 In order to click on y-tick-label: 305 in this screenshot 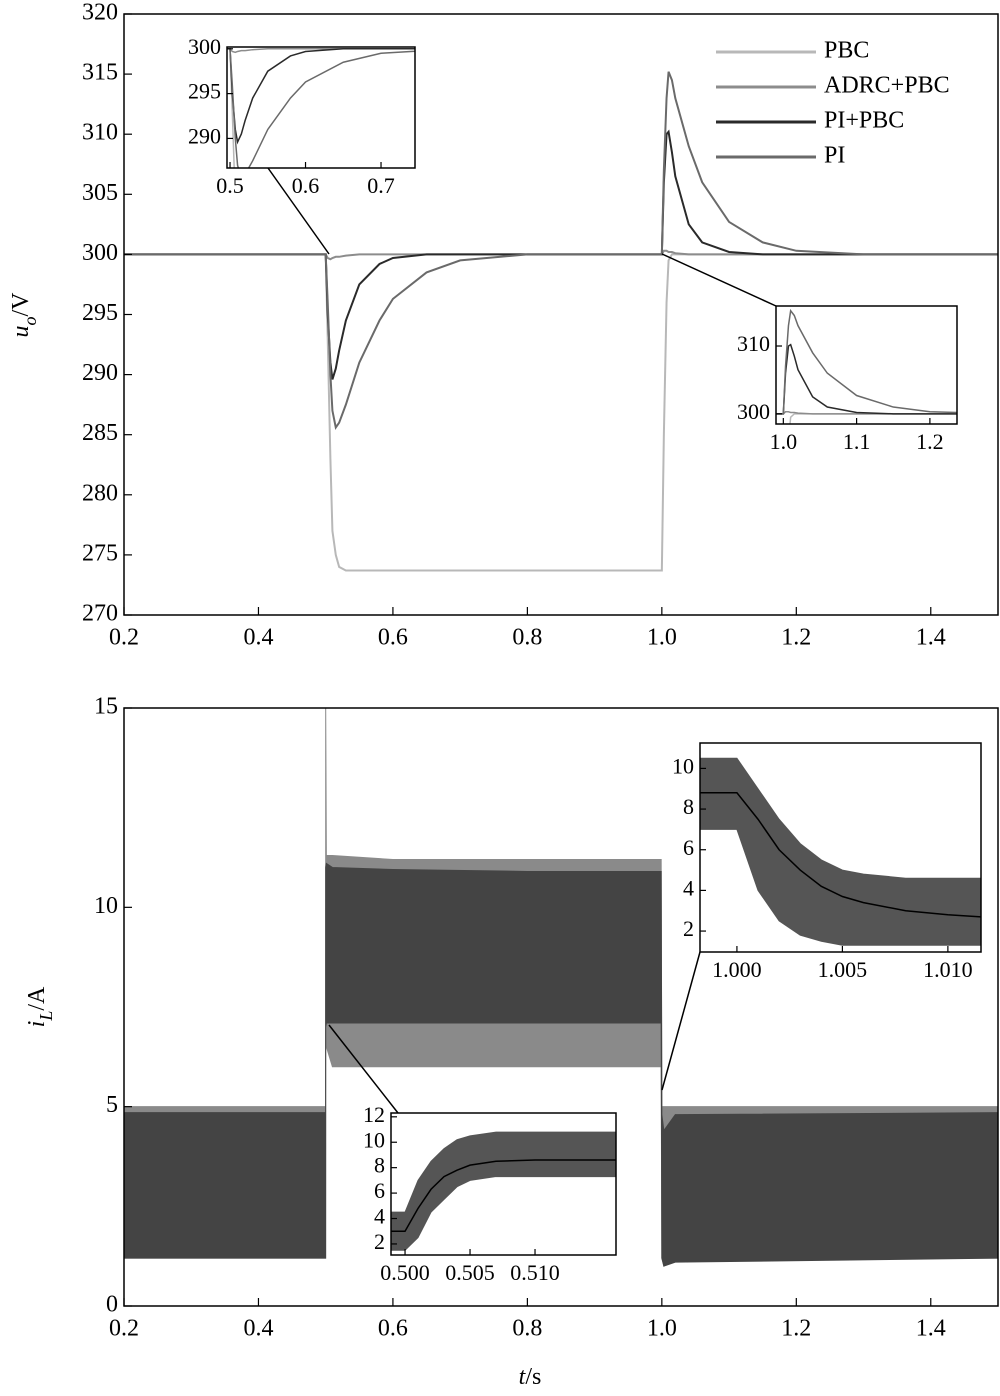, I will do `click(100, 193)`.